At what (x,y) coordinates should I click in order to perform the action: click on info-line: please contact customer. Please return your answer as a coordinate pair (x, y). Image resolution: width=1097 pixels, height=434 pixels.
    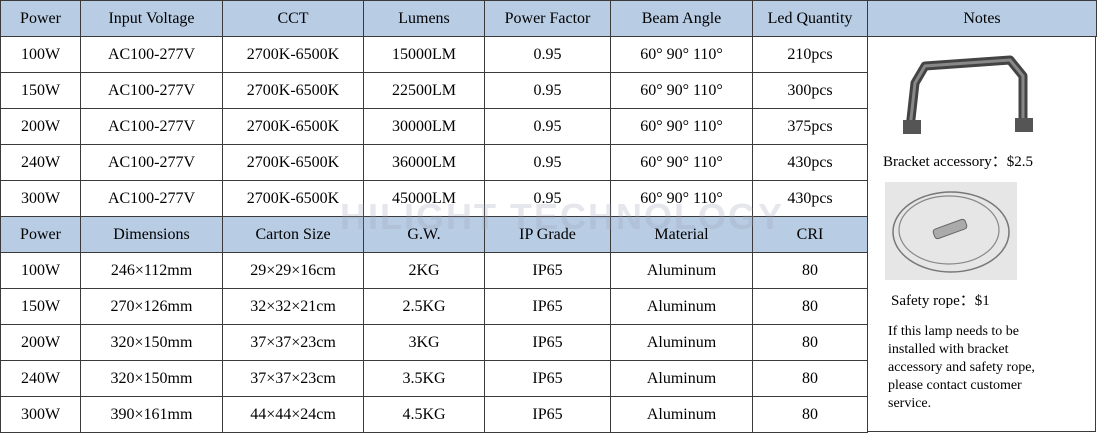
    Looking at the image, I should click on (955, 385).